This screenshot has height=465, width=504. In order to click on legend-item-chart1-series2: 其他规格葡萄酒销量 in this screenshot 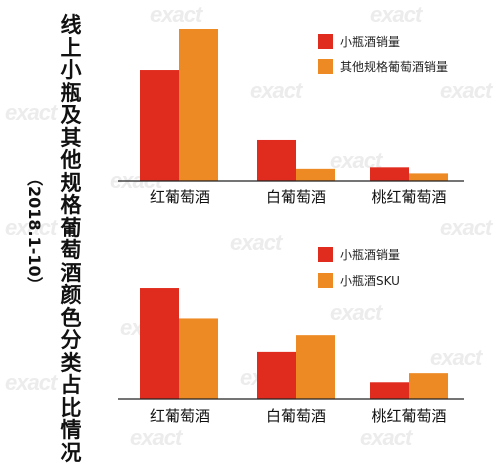, I will do `click(383, 66)`.